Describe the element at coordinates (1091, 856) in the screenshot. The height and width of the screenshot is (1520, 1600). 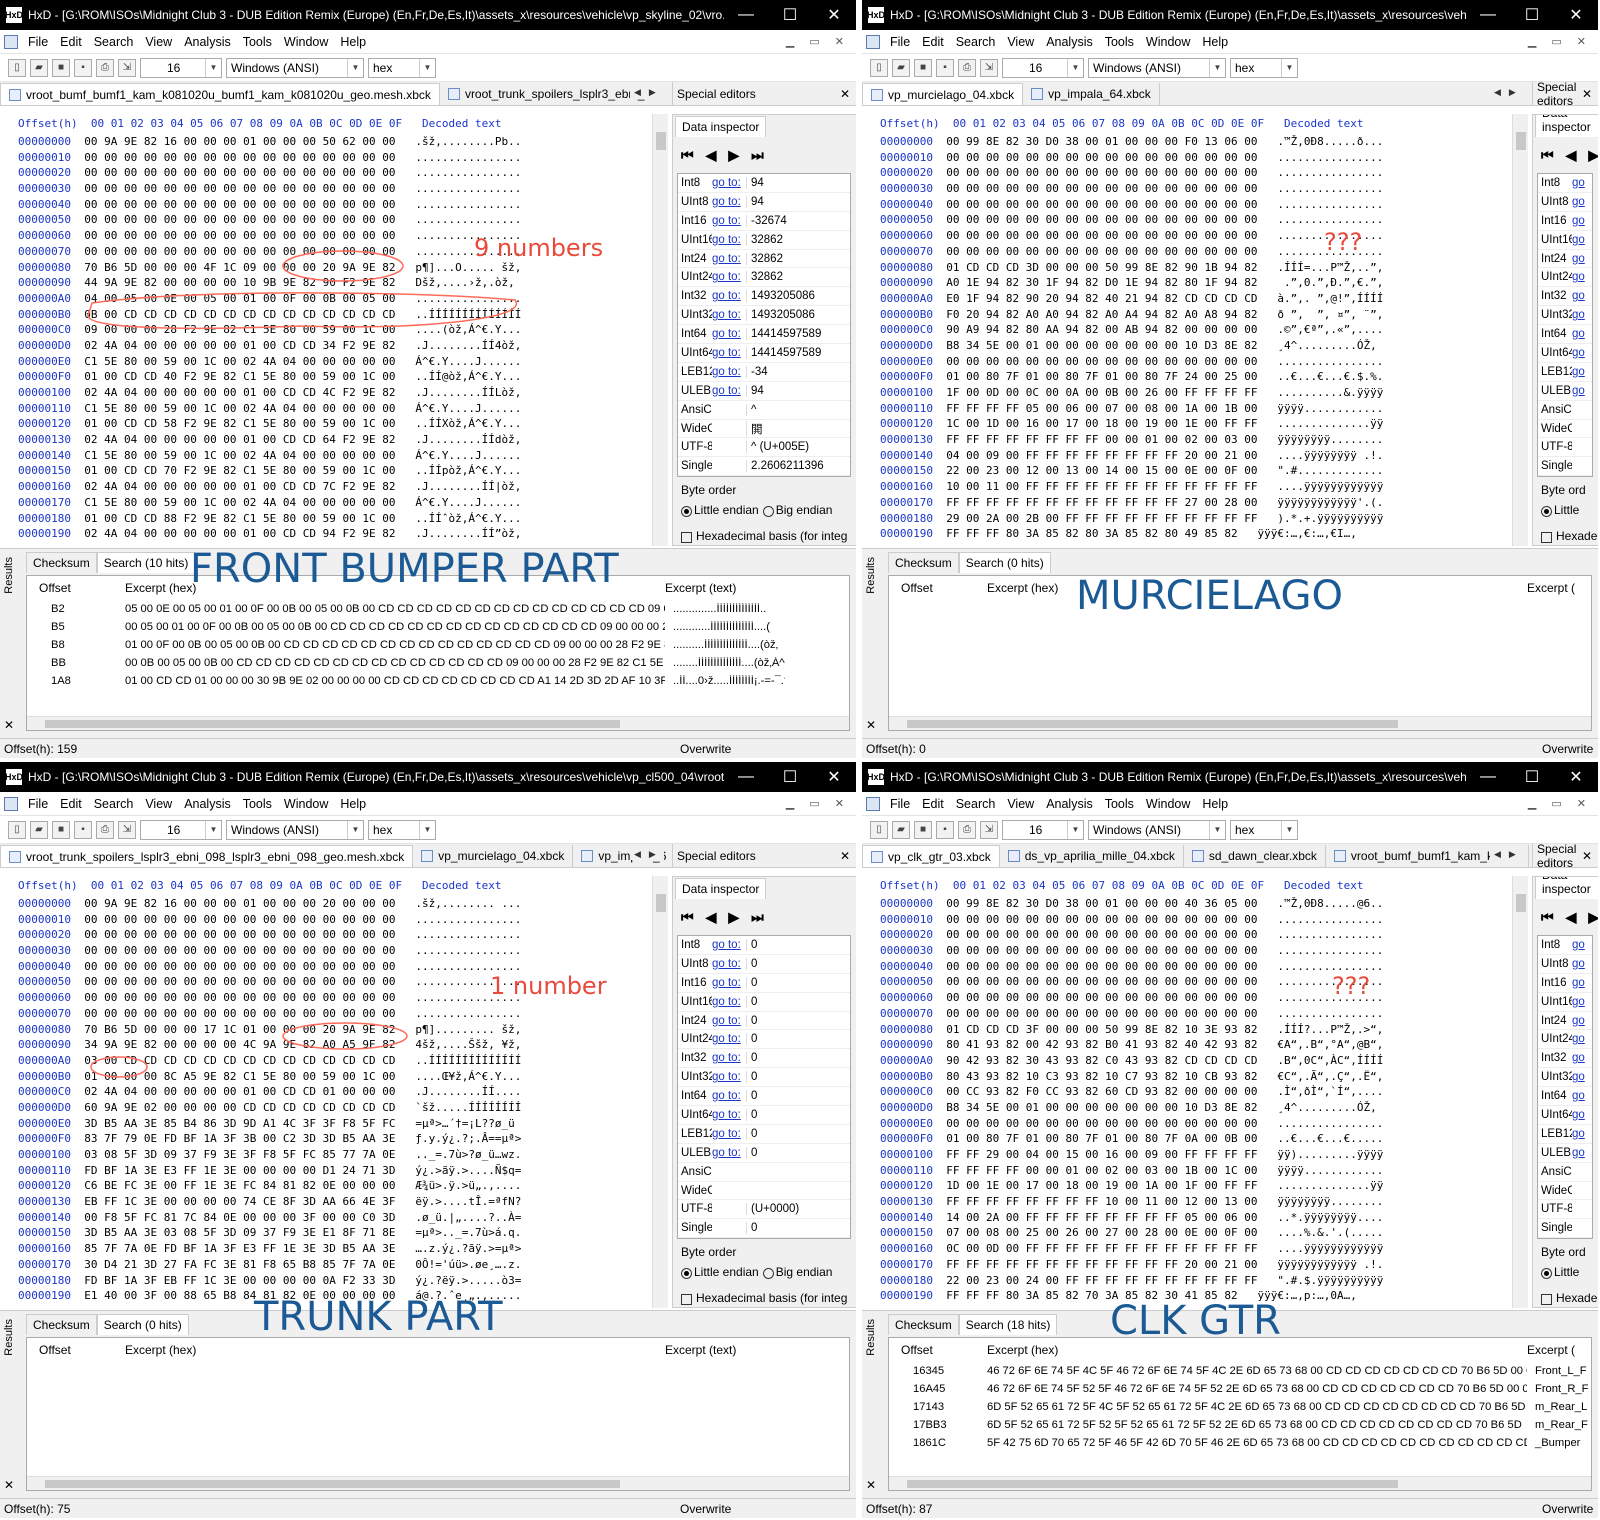
I see `document-tab: ds_vp_aprilia_mille_04.xbck` at that location.